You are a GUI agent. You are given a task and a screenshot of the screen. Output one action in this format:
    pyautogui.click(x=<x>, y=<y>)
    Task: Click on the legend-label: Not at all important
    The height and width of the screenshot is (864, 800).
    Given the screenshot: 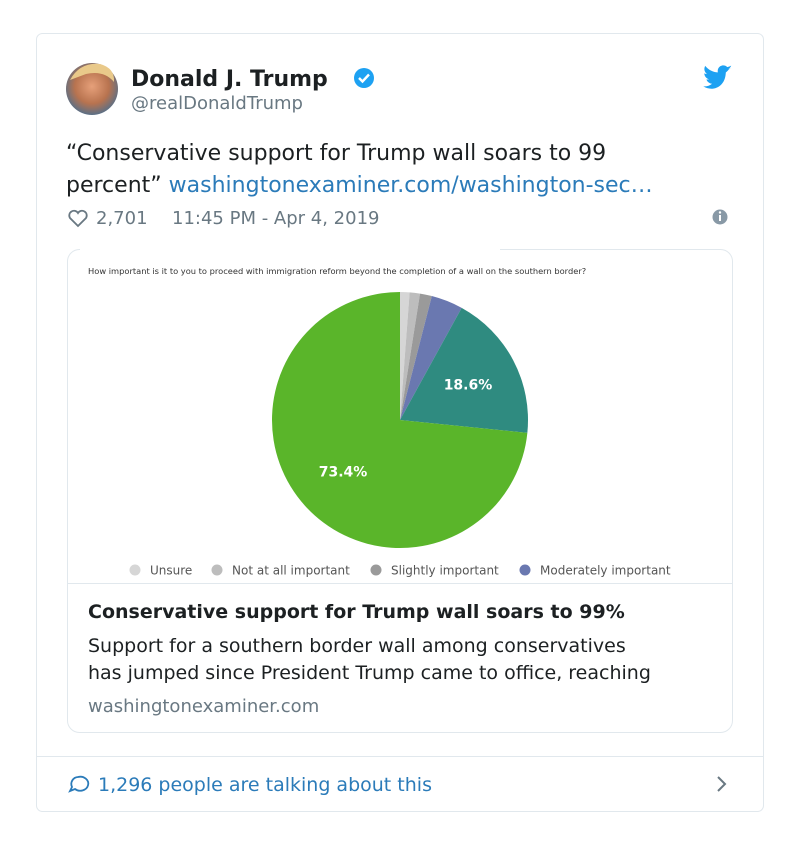 What is the action you would take?
    pyautogui.click(x=291, y=571)
    